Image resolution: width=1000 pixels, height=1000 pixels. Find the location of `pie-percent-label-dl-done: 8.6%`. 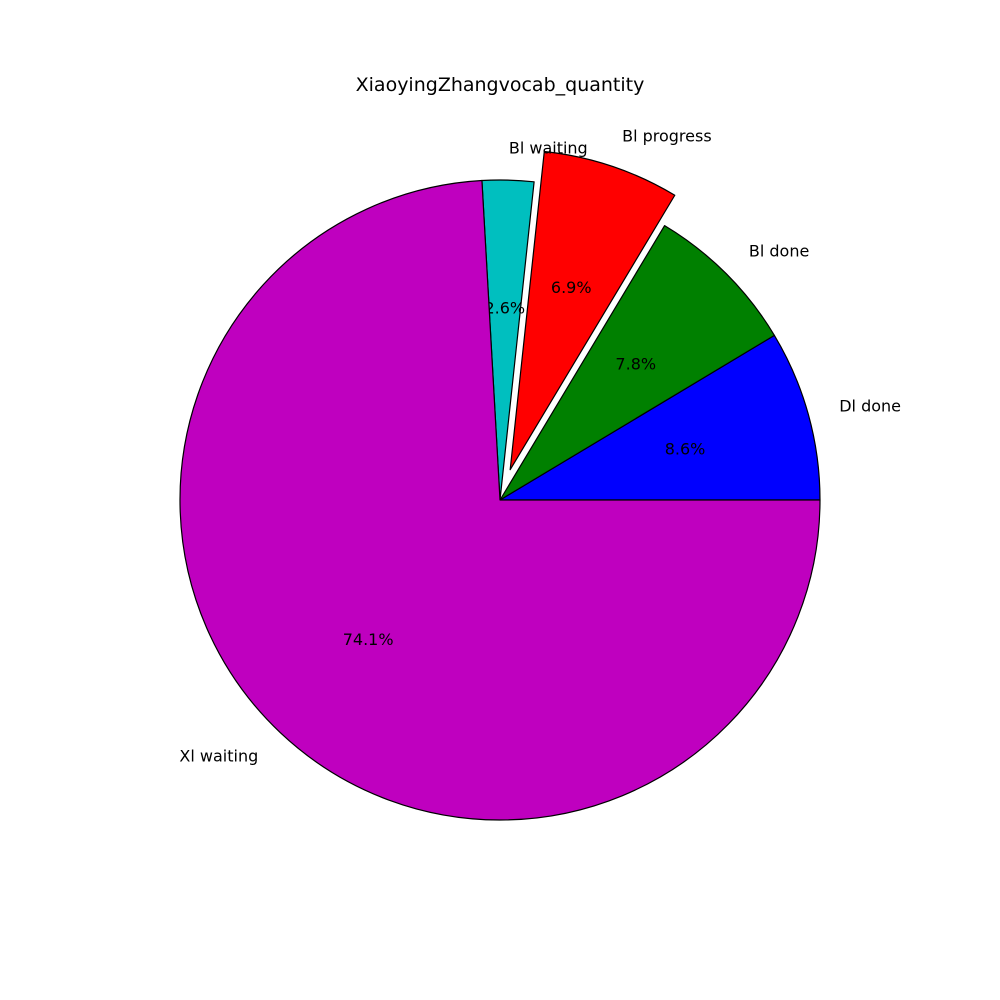

pie-percent-label-dl-done: 8.6% is located at coordinates (685, 448).